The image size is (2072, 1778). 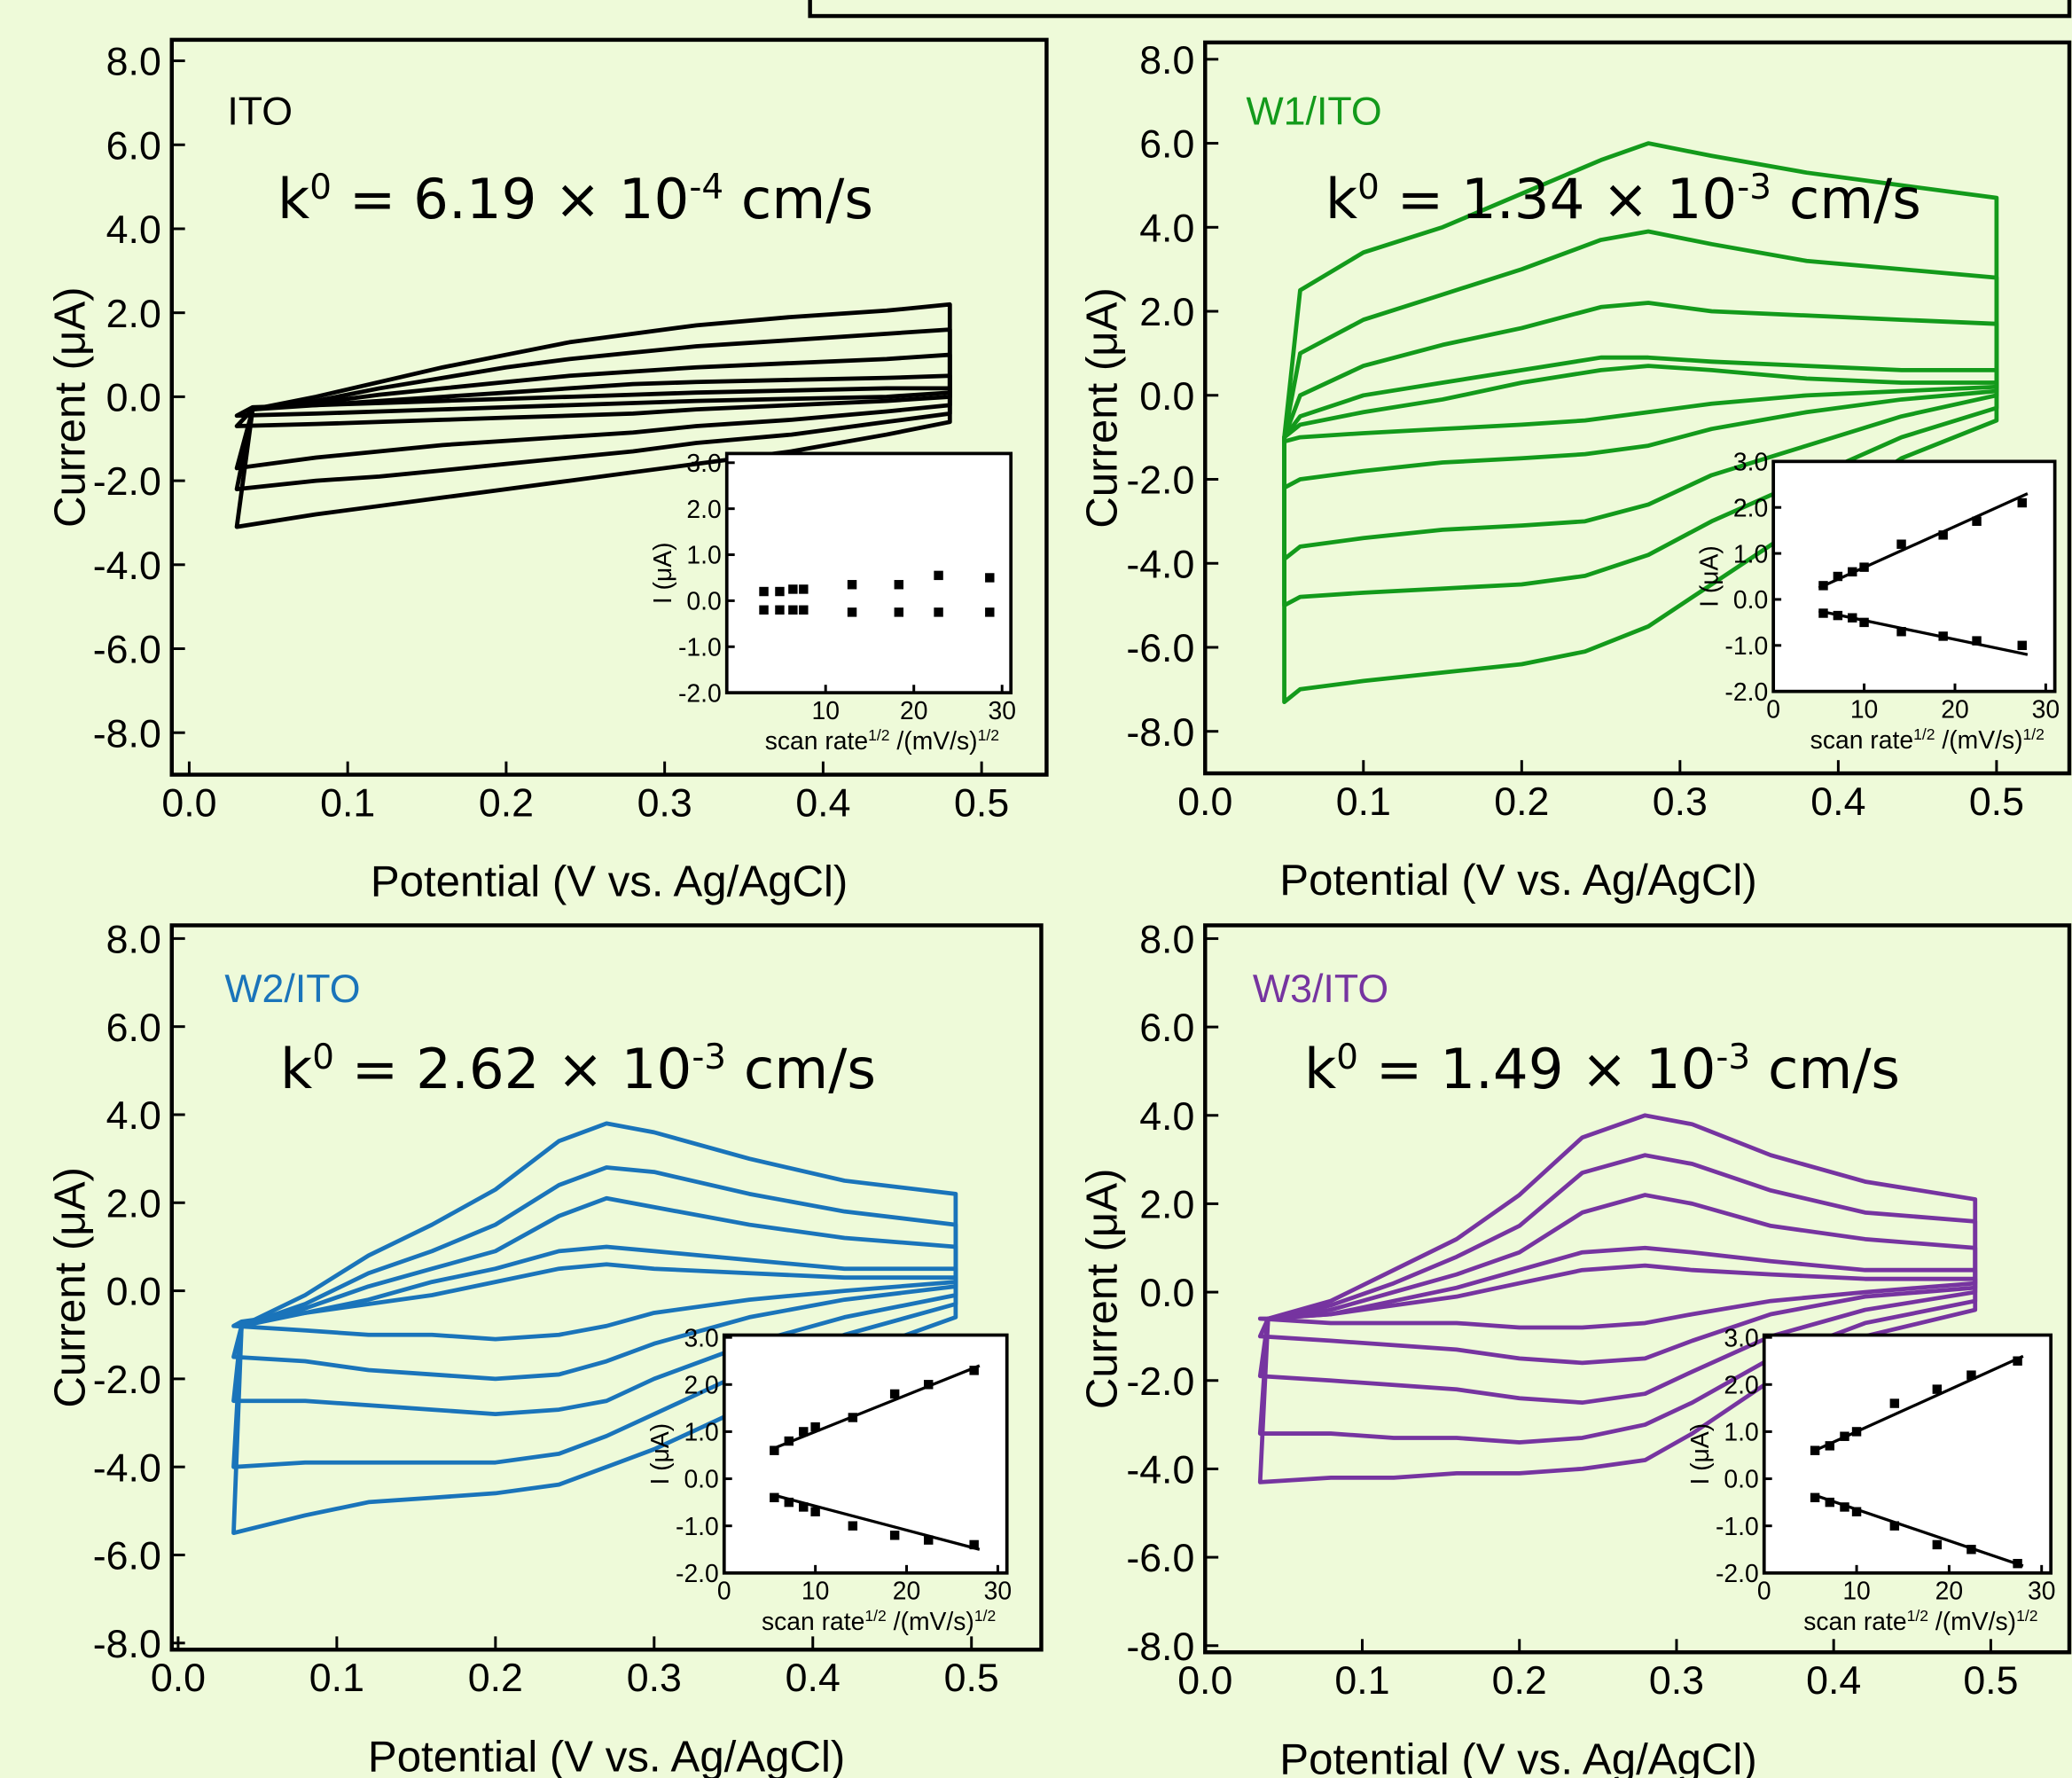 I want to click on sample-label: W3/ITO, so click(x=1320, y=989).